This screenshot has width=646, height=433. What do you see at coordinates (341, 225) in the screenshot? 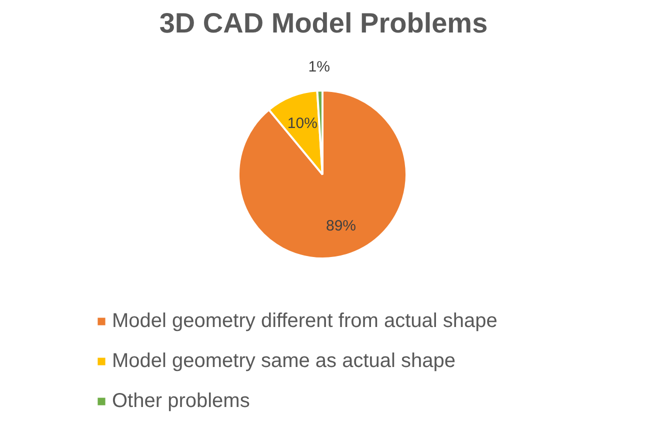
I see `data-label: 89%` at bounding box center [341, 225].